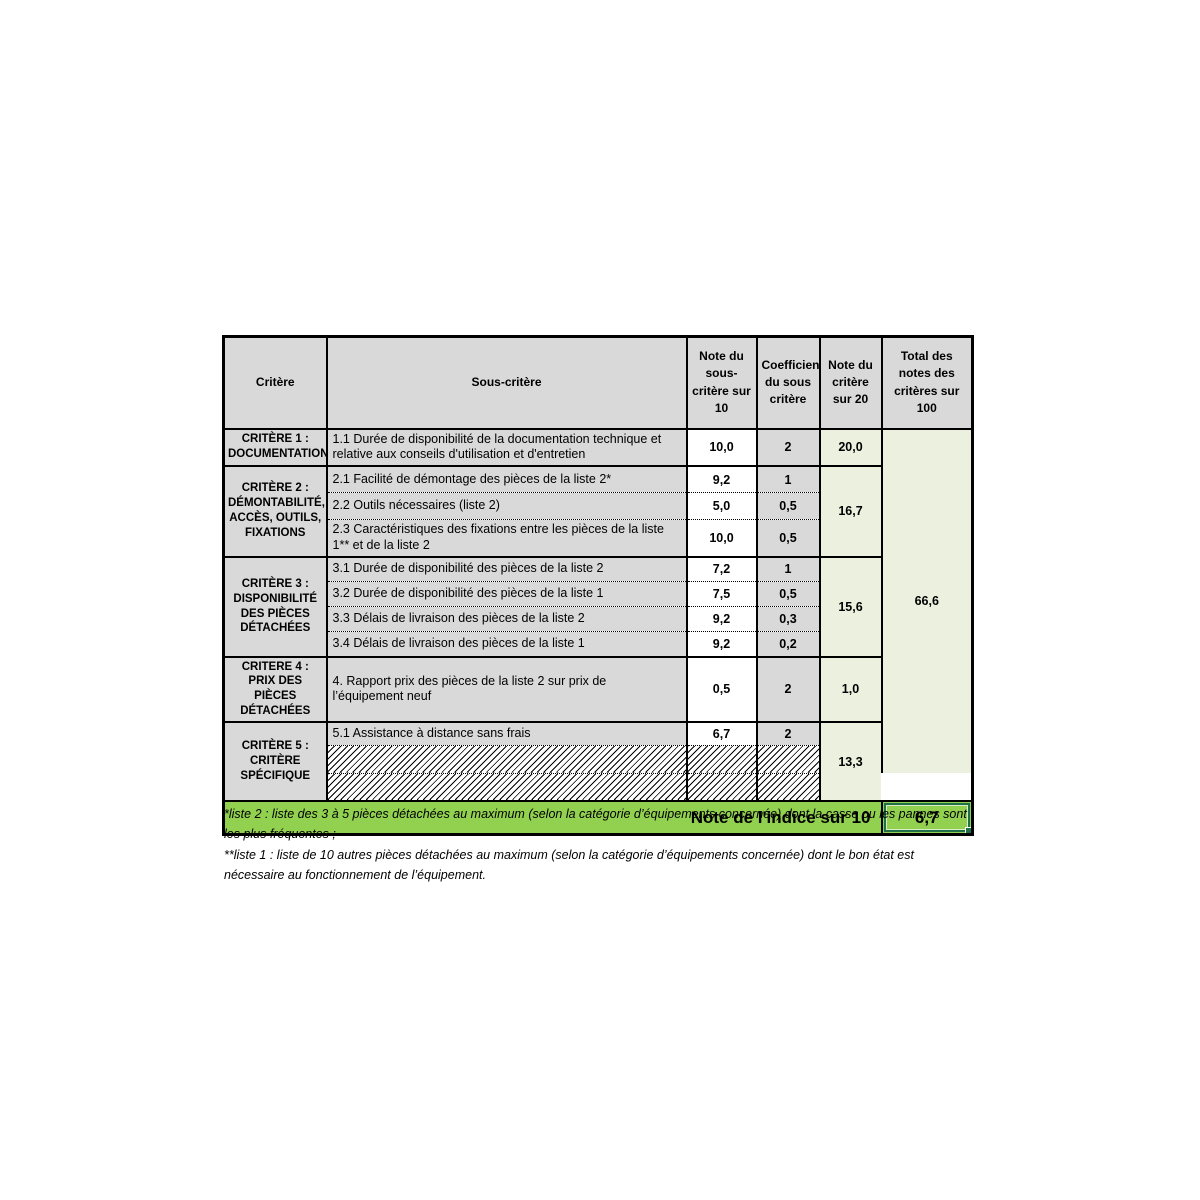 This screenshot has width=1200, height=1200. What do you see at coordinates (850, 510) in the screenshot?
I see `cell-note20-critere-2: 16,7` at bounding box center [850, 510].